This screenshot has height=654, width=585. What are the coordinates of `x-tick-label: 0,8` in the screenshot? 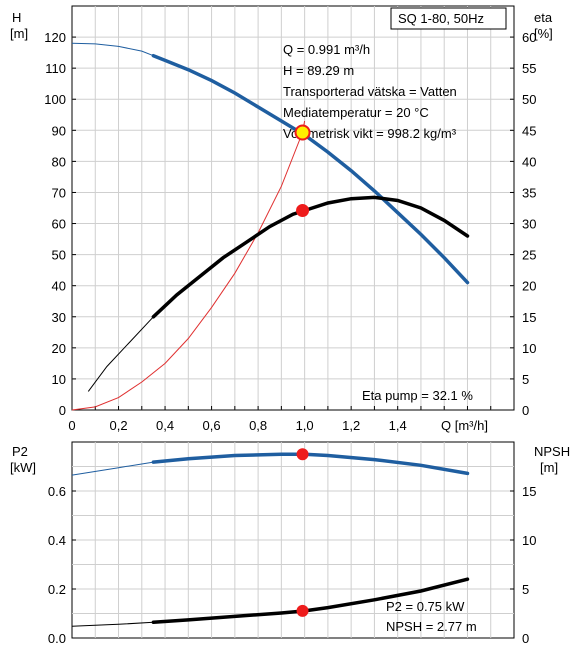 It's located at (258, 425).